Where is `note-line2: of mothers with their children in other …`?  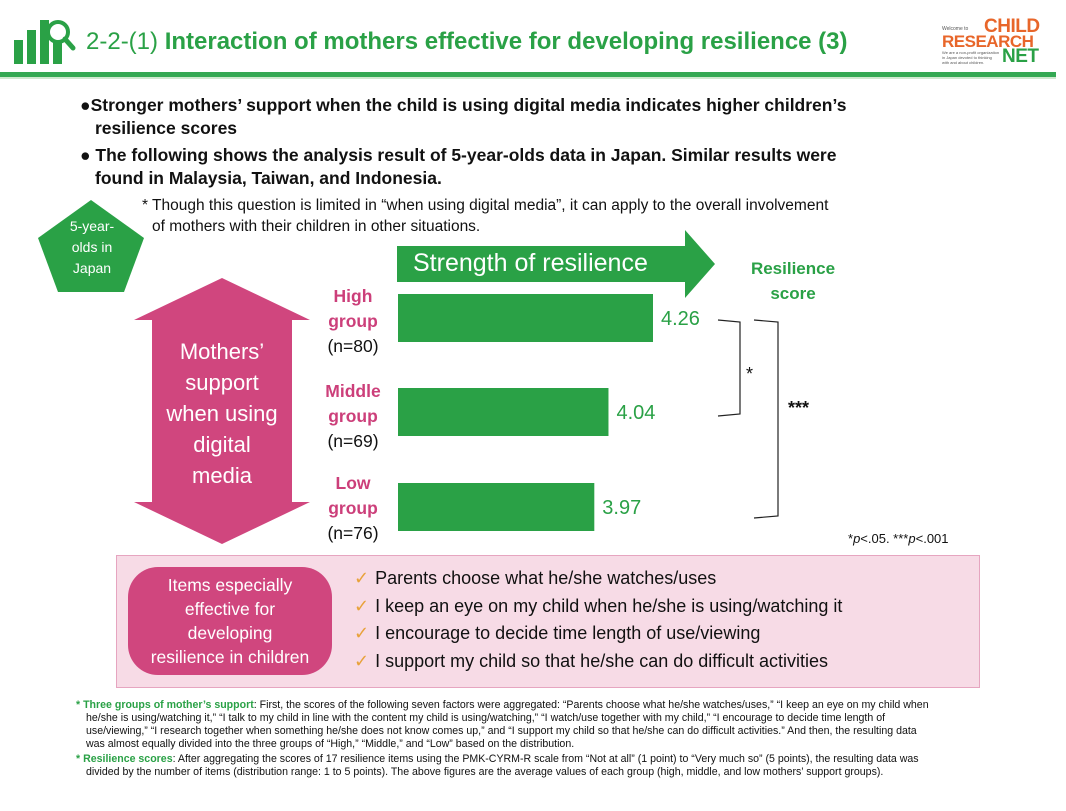 note-line2: of mothers with their children in other … is located at coordinates (316, 226).